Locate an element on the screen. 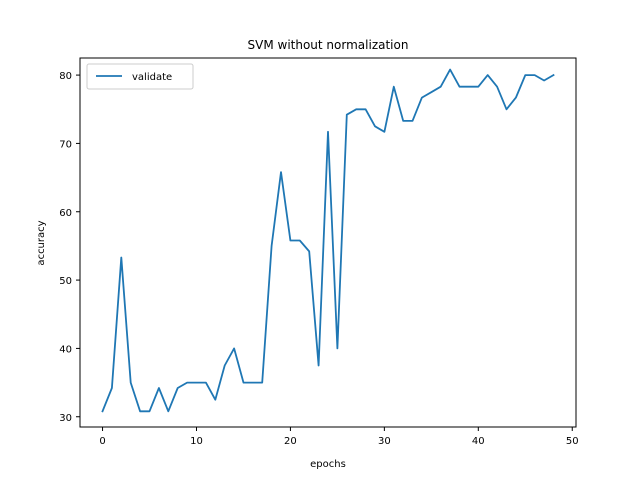  y-tick-label: 50 is located at coordinates (65, 281).